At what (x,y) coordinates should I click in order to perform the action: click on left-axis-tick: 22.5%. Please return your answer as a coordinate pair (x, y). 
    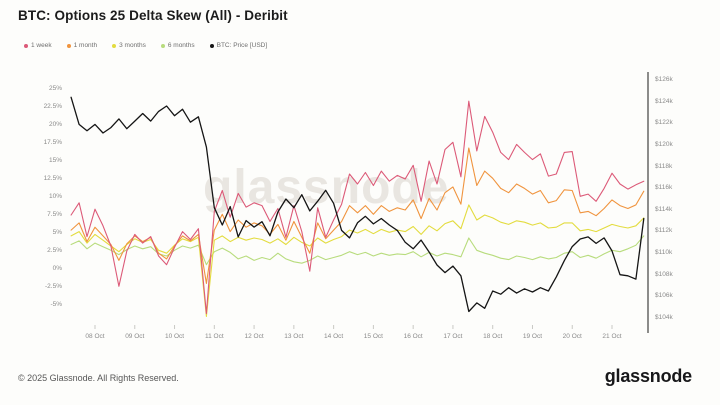
    Looking at the image, I should click on (52, 106).